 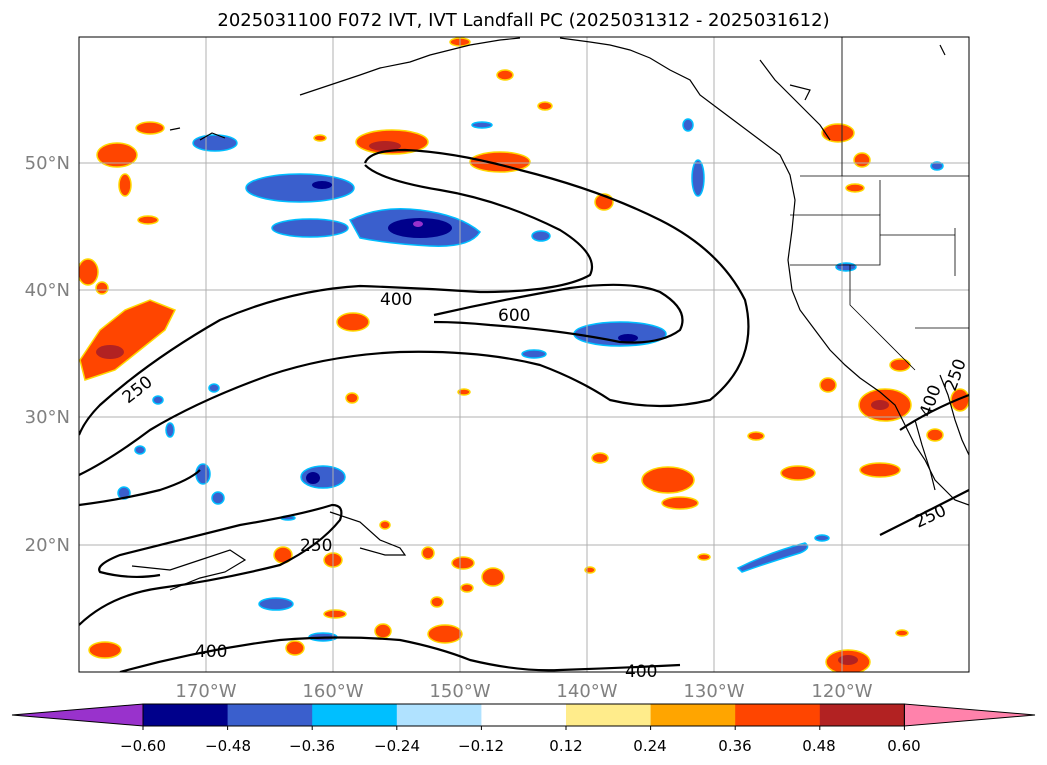 I want to click on latitude-labels: 50°N 40°N 30°N 20°N, so click(x=47, y=354).